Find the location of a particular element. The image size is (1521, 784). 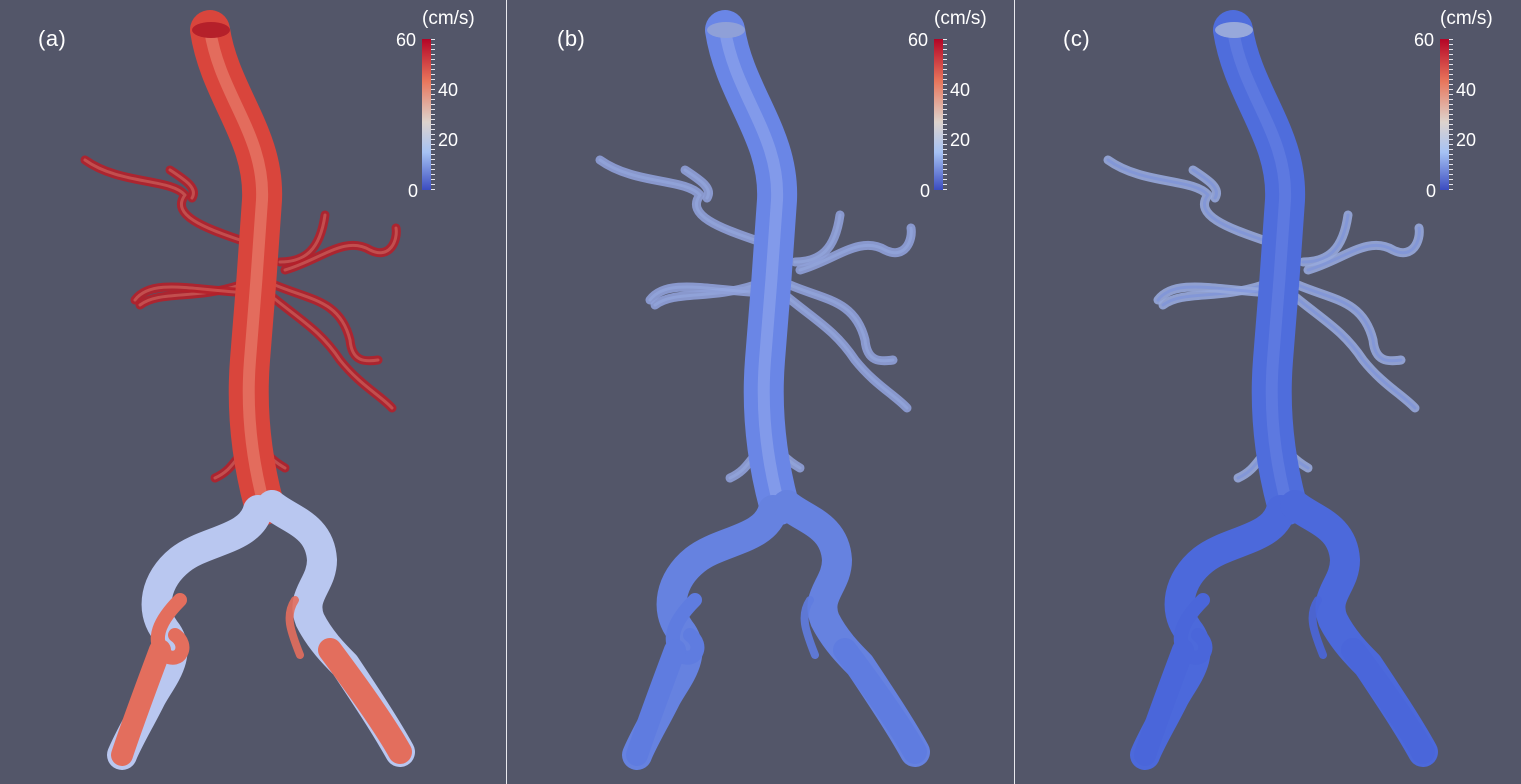

panel-label-c: (c) is located at coordinates (1077, 38).